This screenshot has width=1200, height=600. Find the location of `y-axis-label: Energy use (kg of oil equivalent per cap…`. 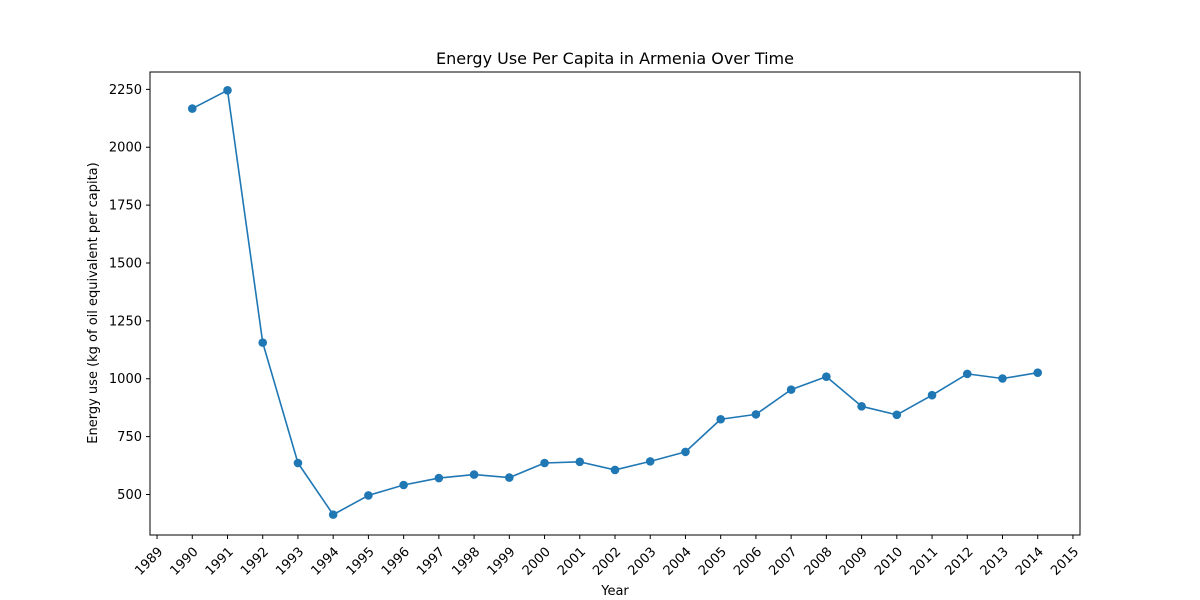

y-axis-label: Energy use (kg of oil equivalent per cap… is located at coordinates (93, 302).